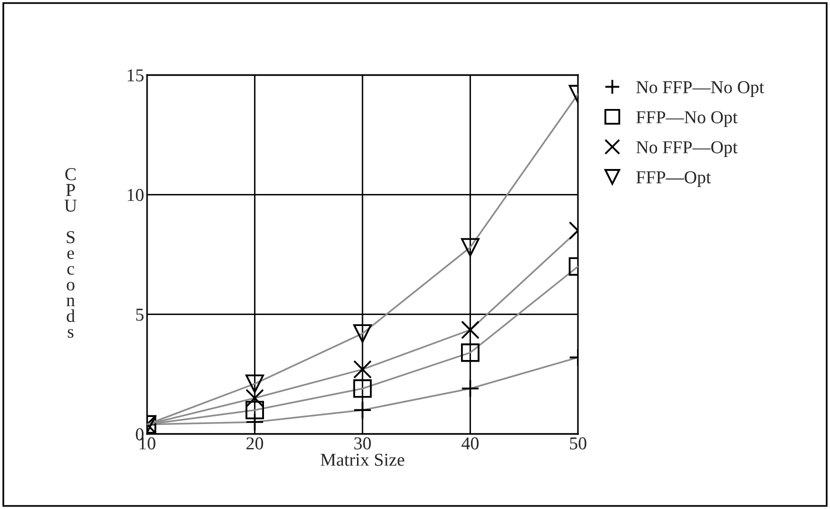  What do you see at coordinates (673, 179) in the screenshot?
I see `legend-label: FFP—Opt` at bounding box center [673, 179].